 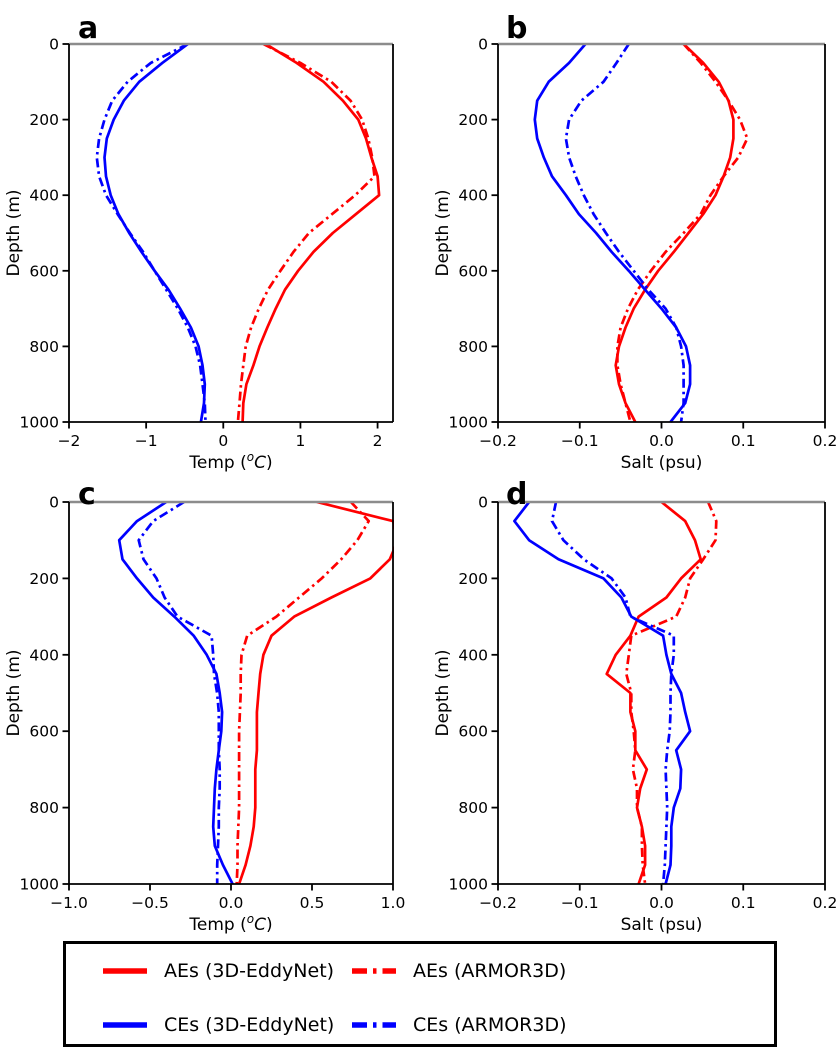 I want to click on x-tick-label: −0.5, so click(x=150, y=903).